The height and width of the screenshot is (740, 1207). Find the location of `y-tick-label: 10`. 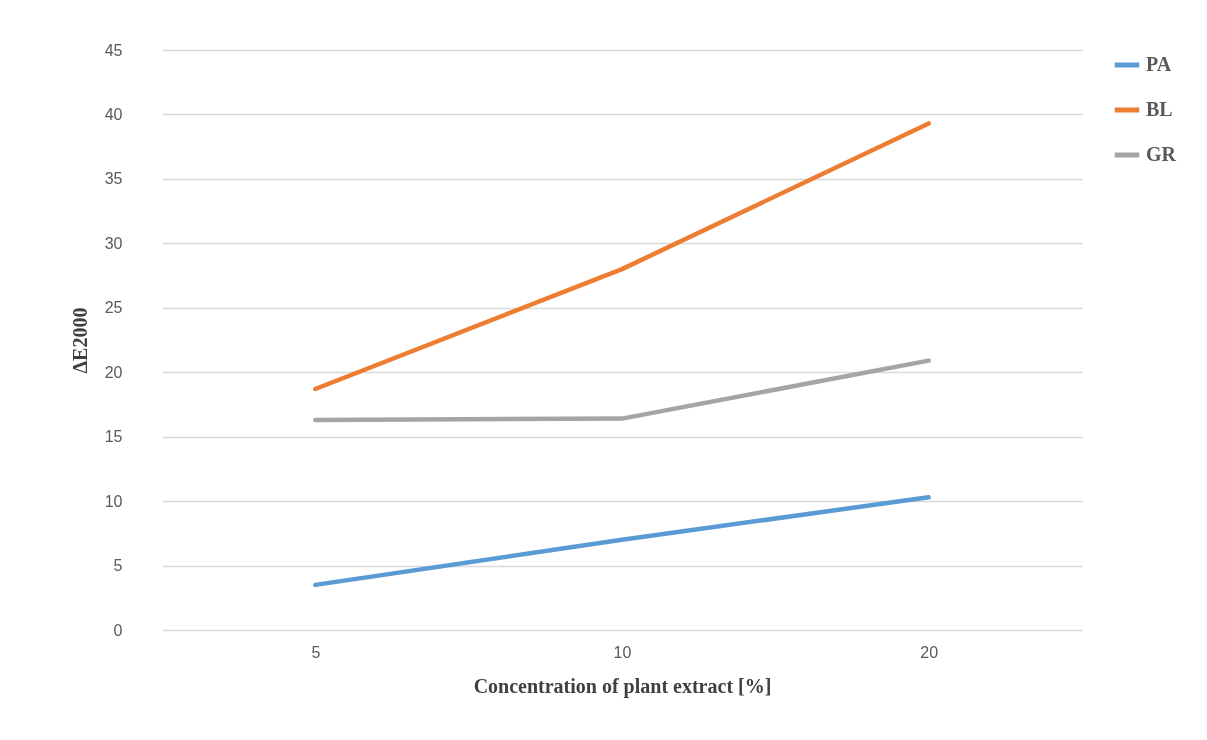

y-tick-label: 10 is located at coordinates (113, 501).